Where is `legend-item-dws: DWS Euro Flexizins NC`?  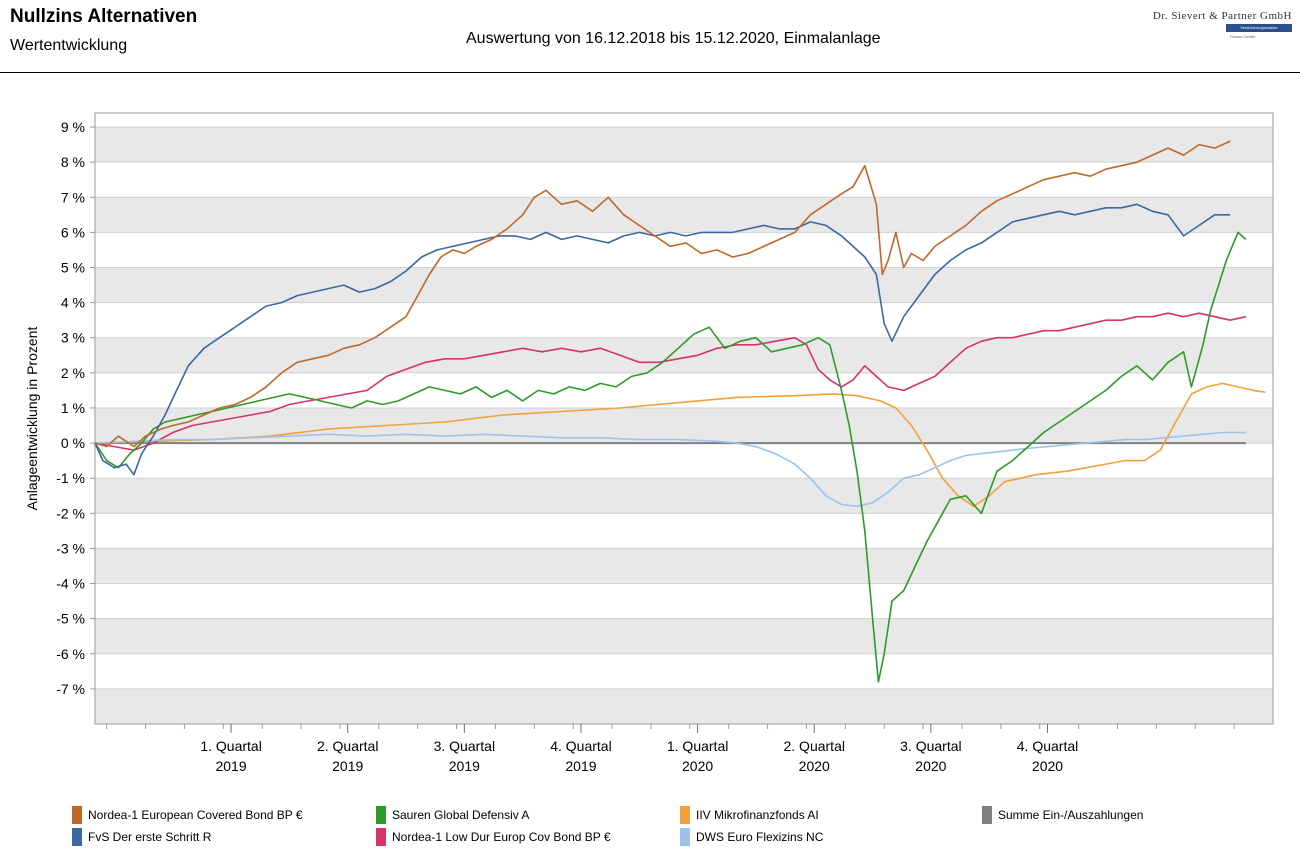
legend-item-dws: DWS Euro Flexizins NC is located at coordinates (751, 837).